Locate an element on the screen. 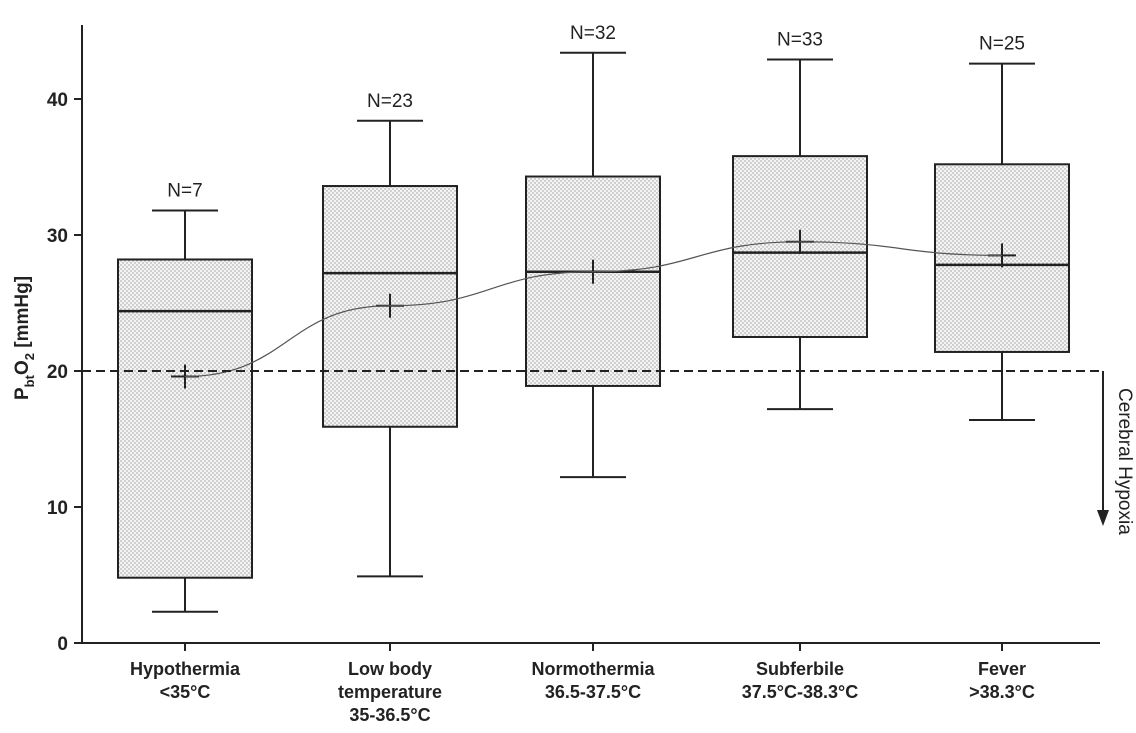  y-tick-label: 30 is located at coordinates (57, 236).